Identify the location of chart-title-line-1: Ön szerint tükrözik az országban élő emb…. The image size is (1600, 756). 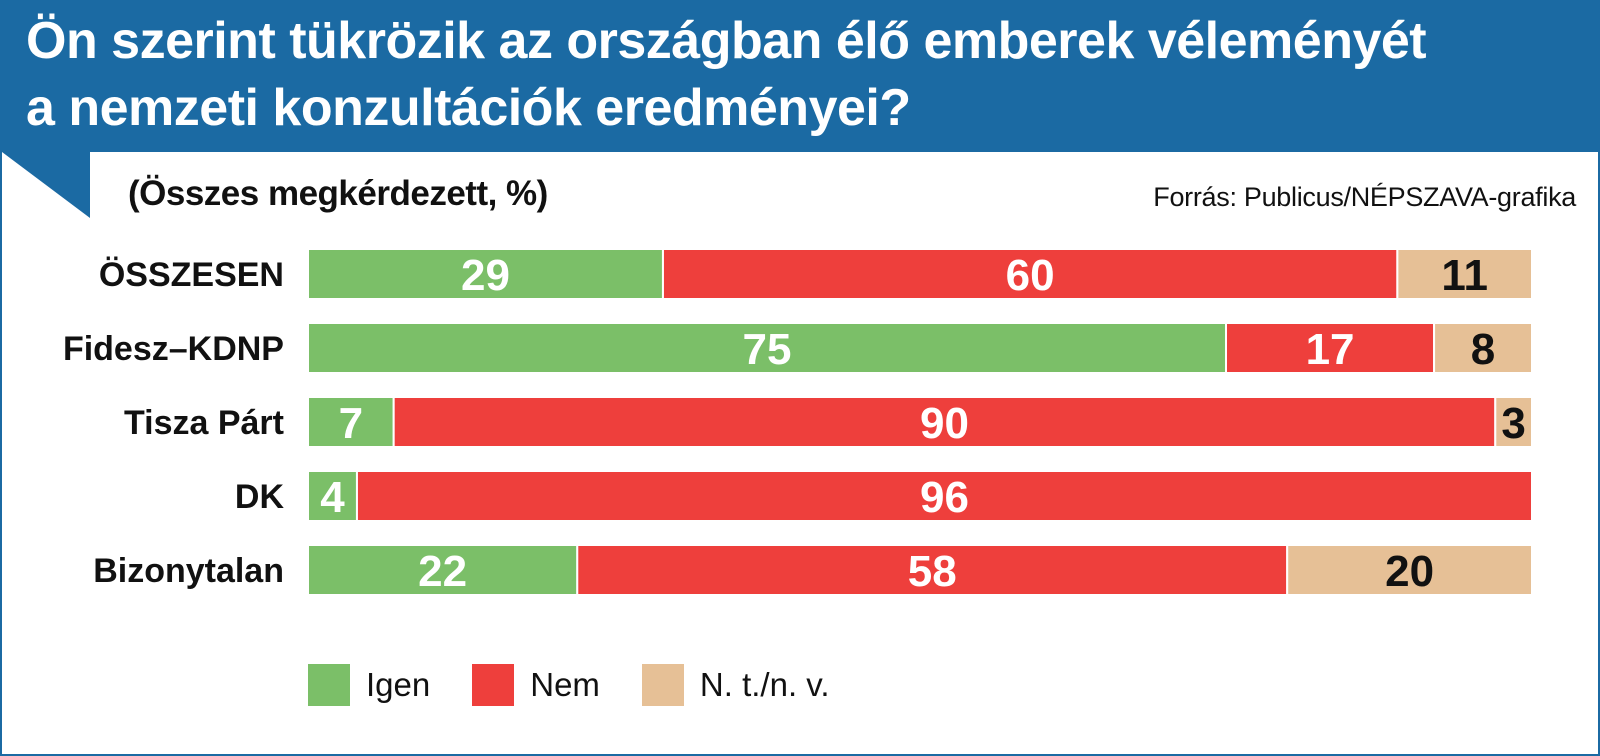
(726, 41).